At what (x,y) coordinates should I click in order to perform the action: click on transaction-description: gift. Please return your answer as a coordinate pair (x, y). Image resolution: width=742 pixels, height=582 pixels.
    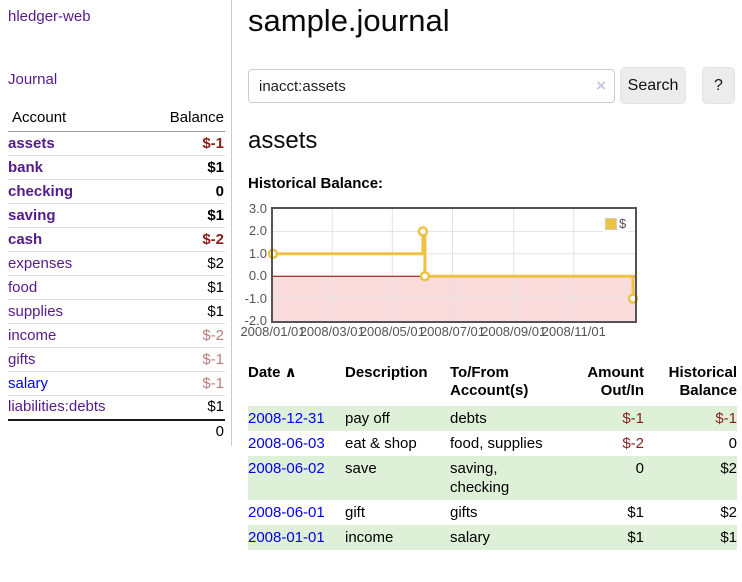
    Looking at the image, I should click on (355, 512).